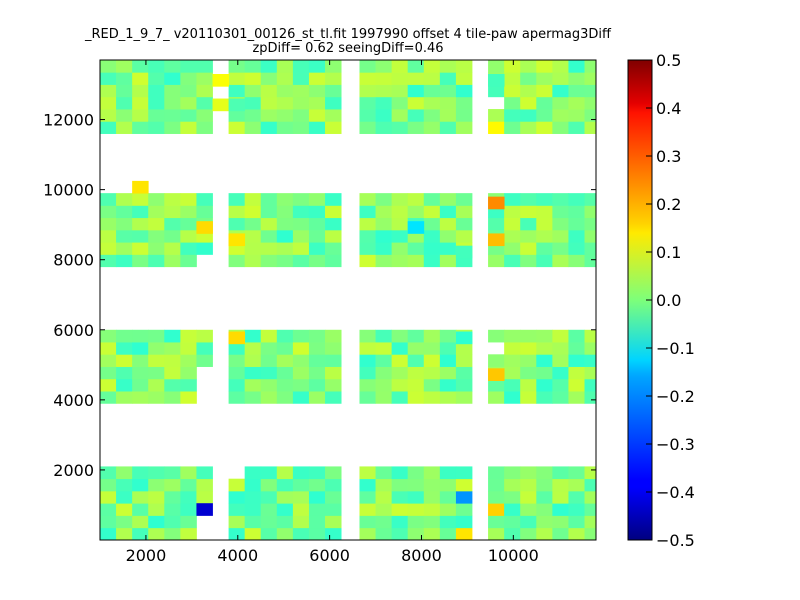 This screenshot has height=600, width=800. I want to click on colorbar-tick-label: −0.2, so click(675, 396).